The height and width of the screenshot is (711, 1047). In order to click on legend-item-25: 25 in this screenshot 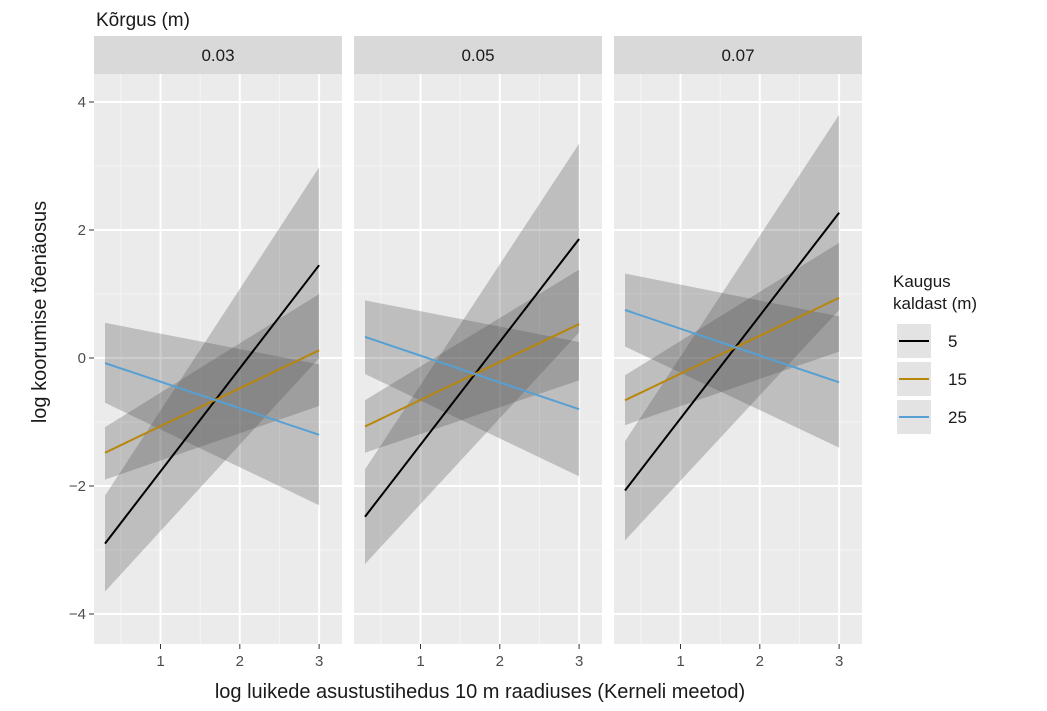, I will do `click(932, 417)`.